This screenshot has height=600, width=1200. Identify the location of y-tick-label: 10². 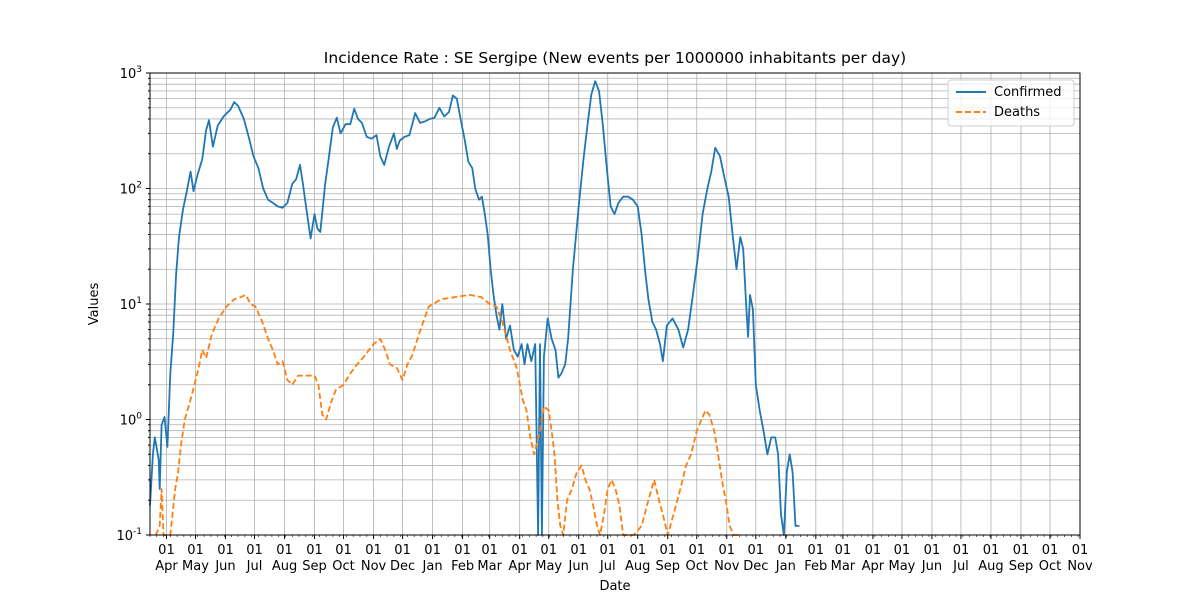
(131, 189).